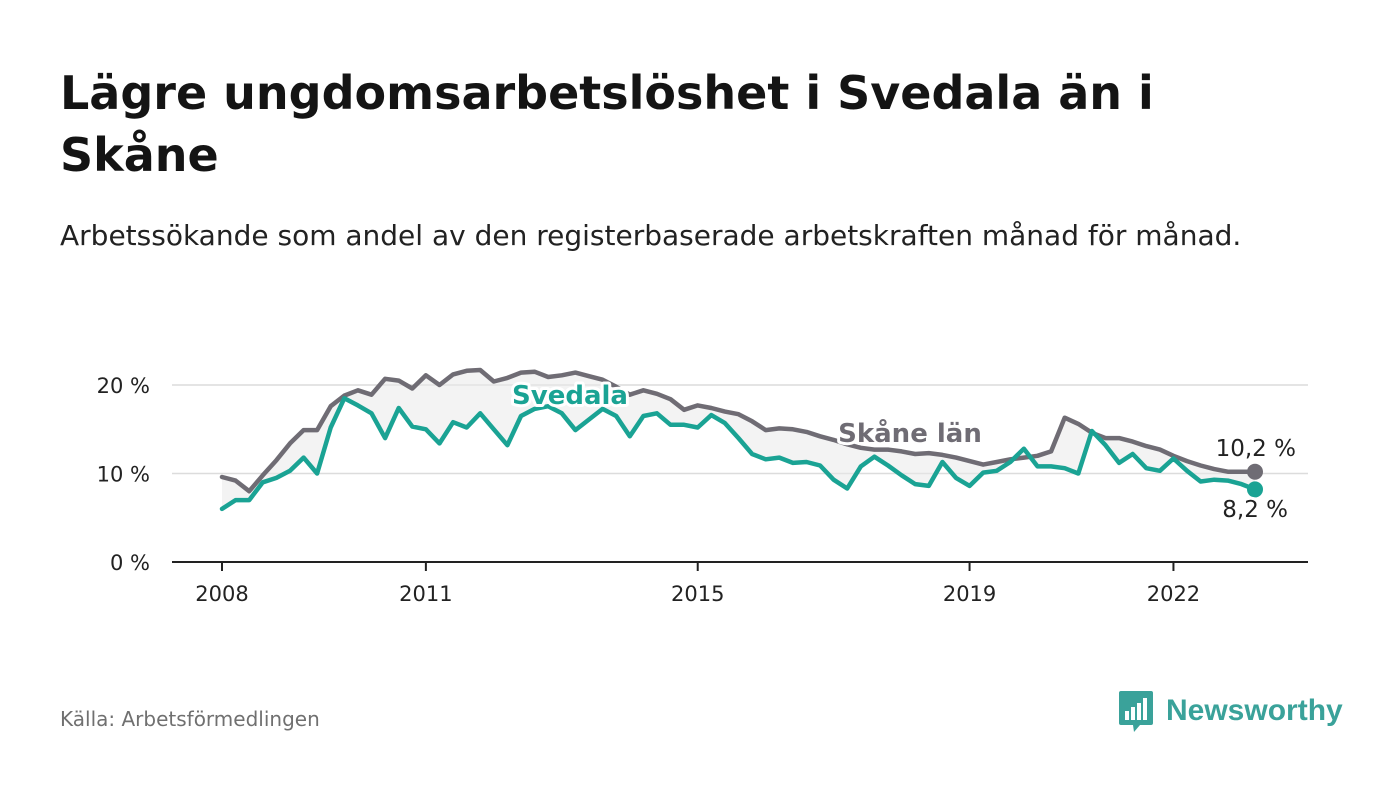  I want to click on difference-band, so click(738, 439).